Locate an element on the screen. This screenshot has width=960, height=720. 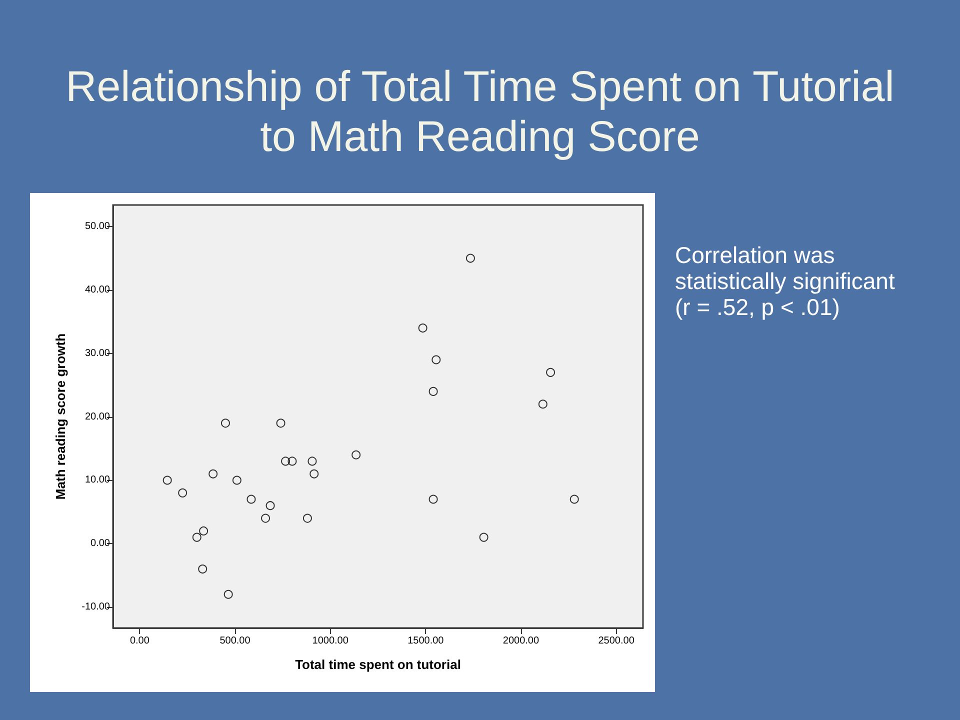
y-tick-label: -10.00 is located at coordinates (96, 607).